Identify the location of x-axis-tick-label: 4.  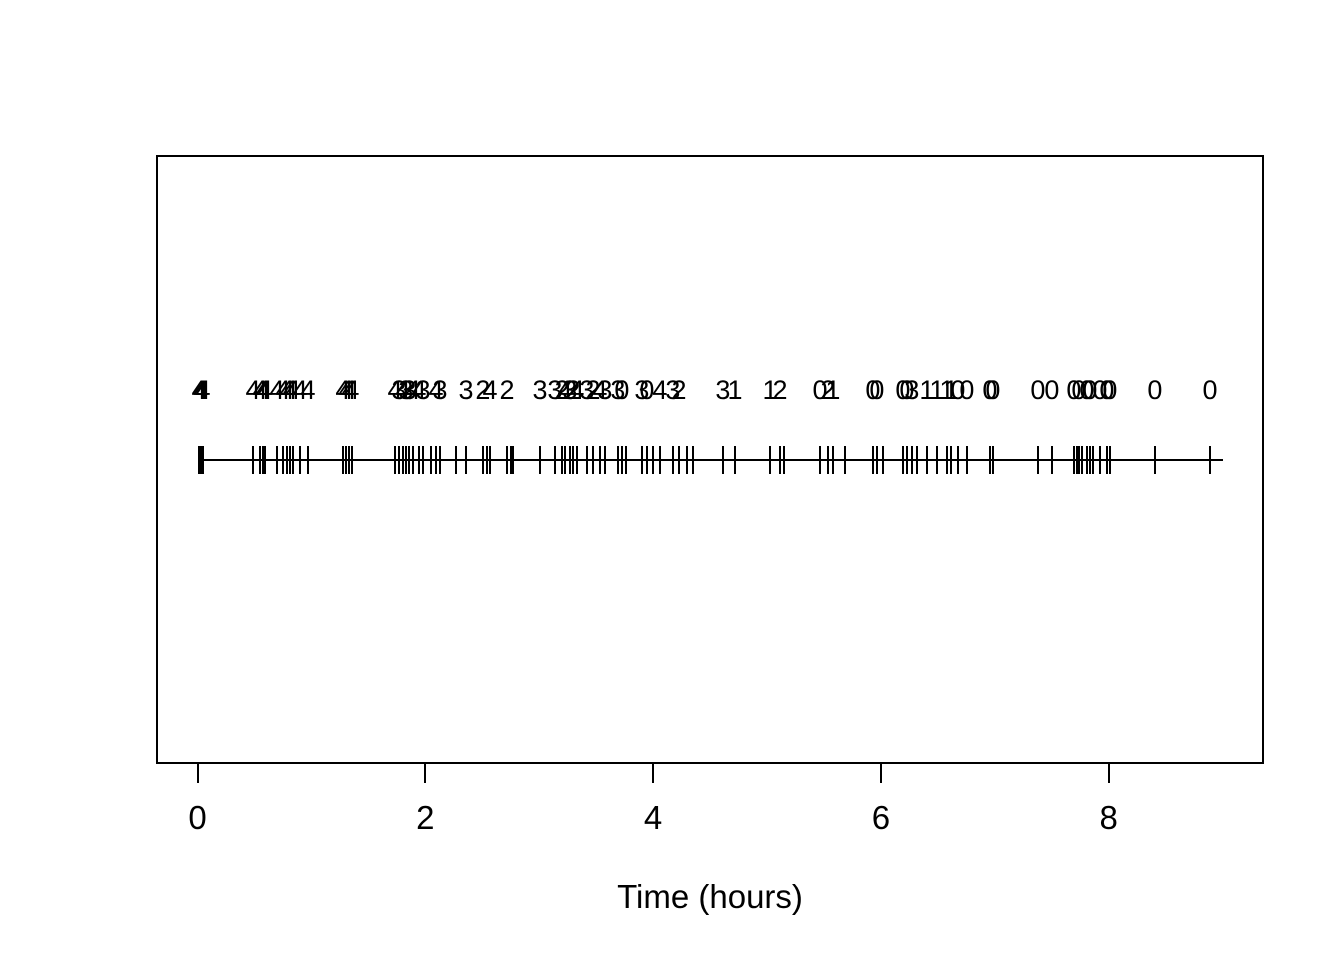
(653, 817).